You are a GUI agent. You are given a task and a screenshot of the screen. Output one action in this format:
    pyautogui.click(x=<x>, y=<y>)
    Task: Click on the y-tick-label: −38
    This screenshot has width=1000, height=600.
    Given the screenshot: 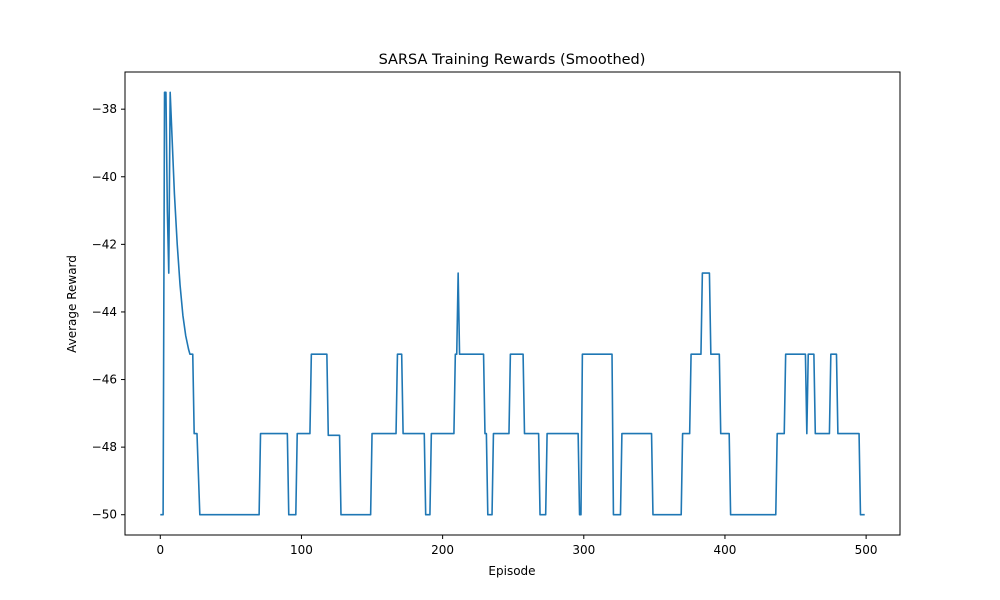 What is the action you would take?
    pyautogui.click(x=104, y=109)
    